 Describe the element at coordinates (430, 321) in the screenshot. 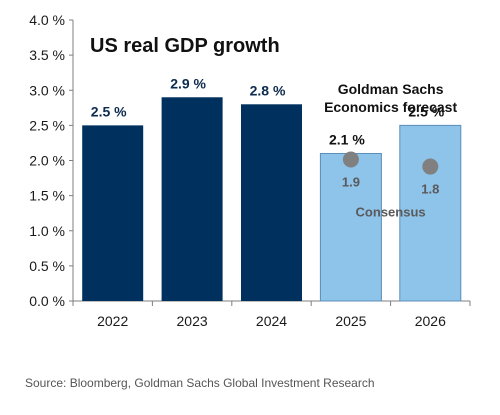

I see `x-tick-label: 2026` at that location.